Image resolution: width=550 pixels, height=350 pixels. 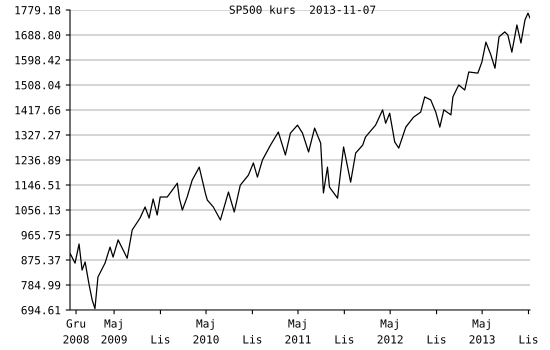 I want to click on x-tick-label: Maj 2012, so click(x=390, y=331).